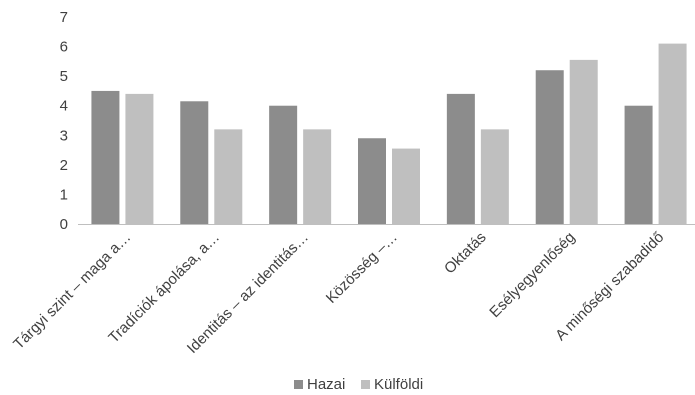 Image resolution: width=695 pixels, height=395 pixels. I want to click on x-tick-label: Esélyegyenlőség, so click(532, 275).